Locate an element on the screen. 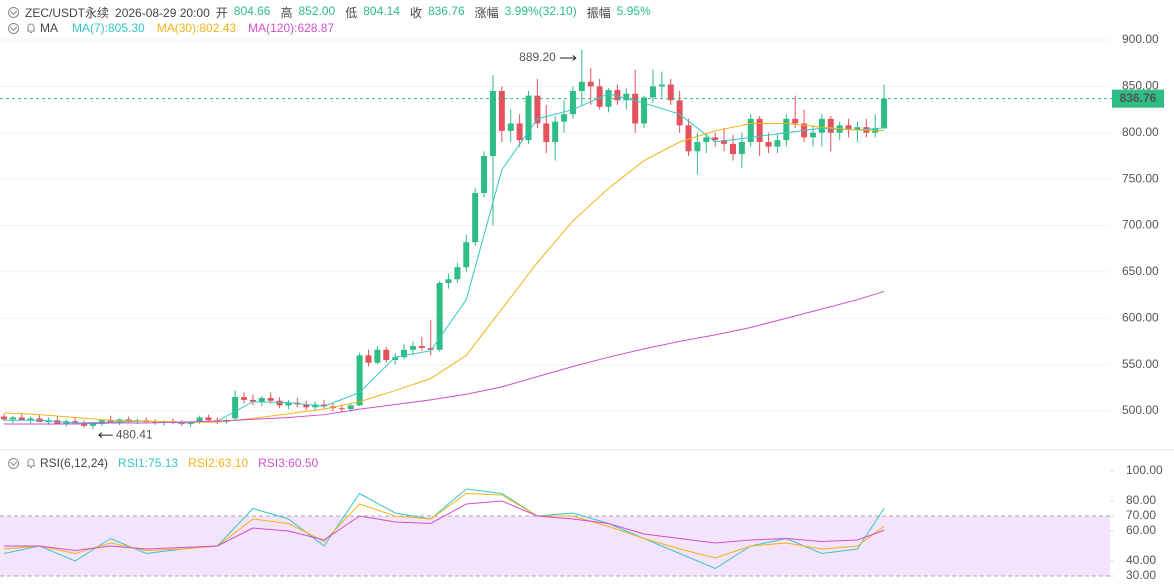  y-tick-label: 40.00 is located at coordinates (1141, 560).